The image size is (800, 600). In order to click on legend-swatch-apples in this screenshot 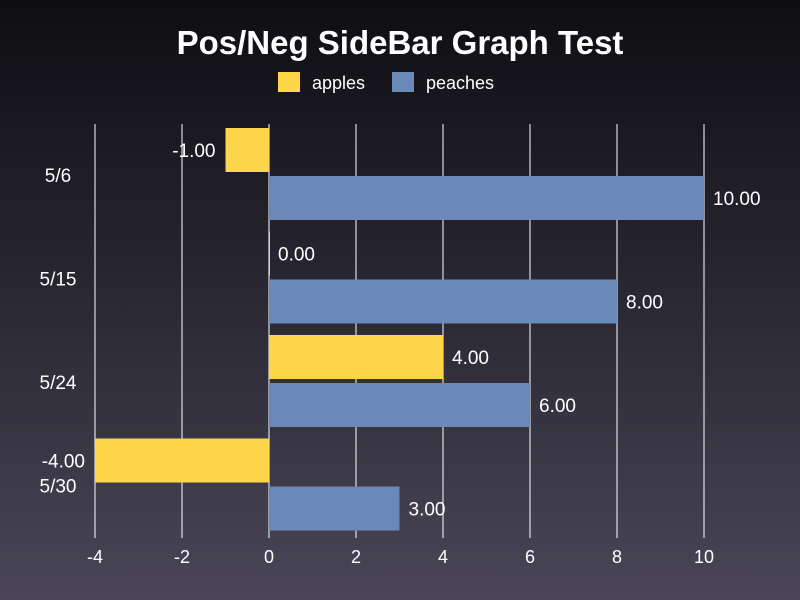, I will do `click(289, 82)`.